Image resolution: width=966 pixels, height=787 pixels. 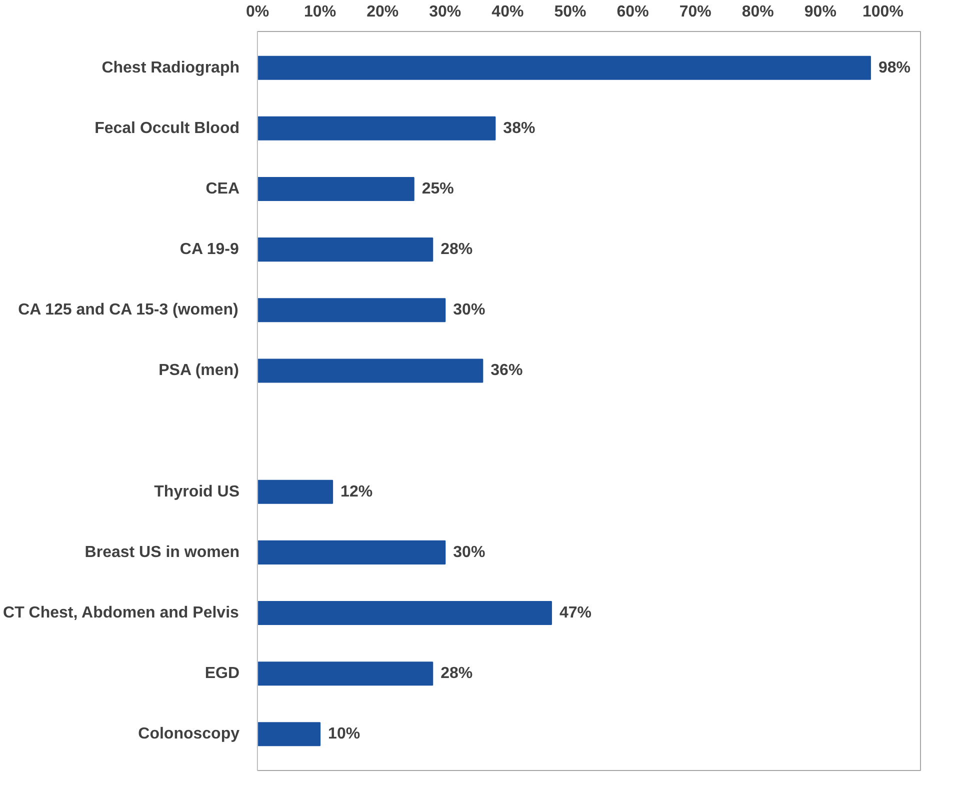 I want to click on x-tick-label: 20%, so click(x=382, y=12).